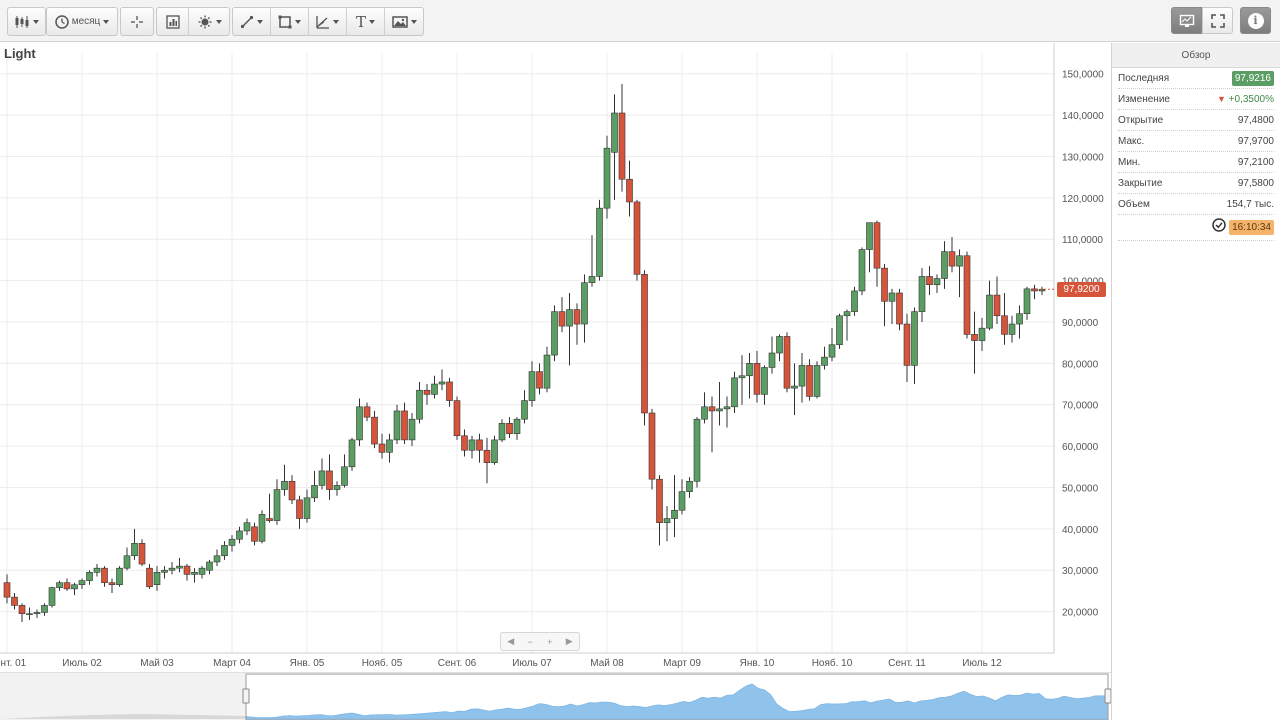 The height and width of the screenshot is (720, 1280). I want to click on settings-button, so click(209, 21).